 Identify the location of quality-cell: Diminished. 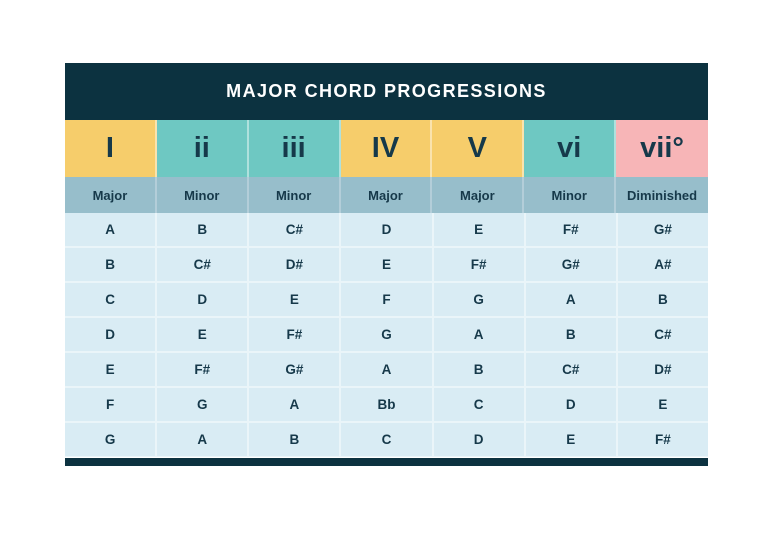
(662, 195).